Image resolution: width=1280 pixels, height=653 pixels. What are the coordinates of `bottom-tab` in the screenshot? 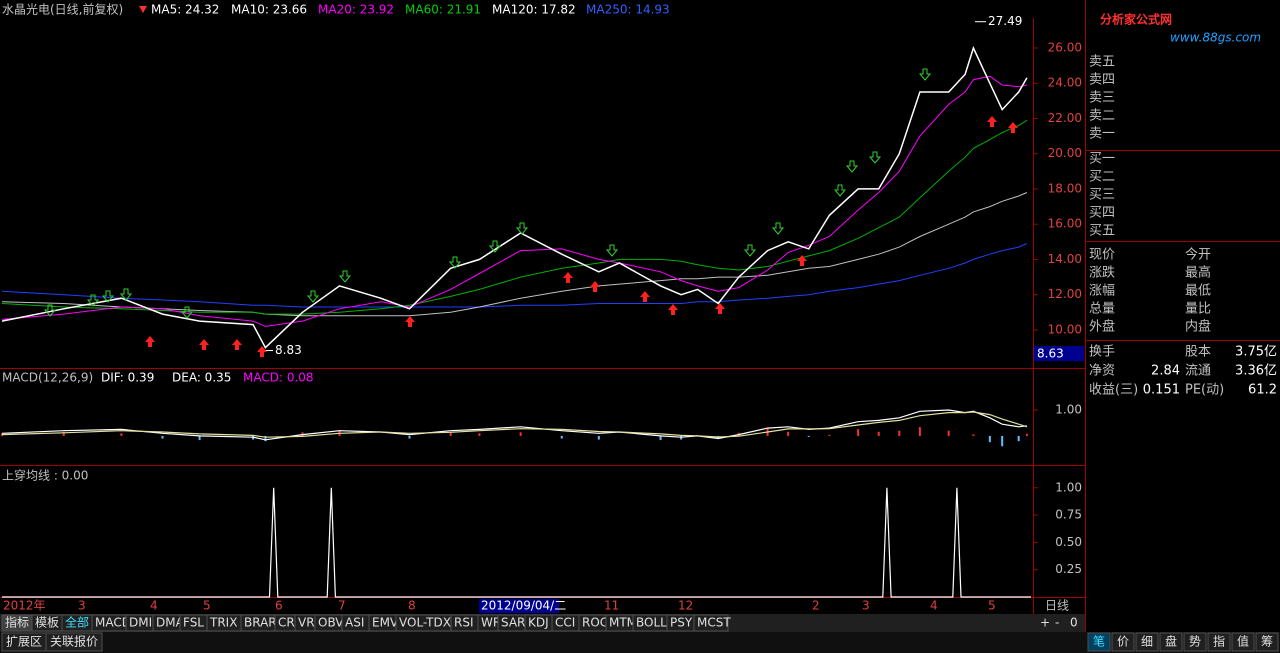 It's located at (74, 642).